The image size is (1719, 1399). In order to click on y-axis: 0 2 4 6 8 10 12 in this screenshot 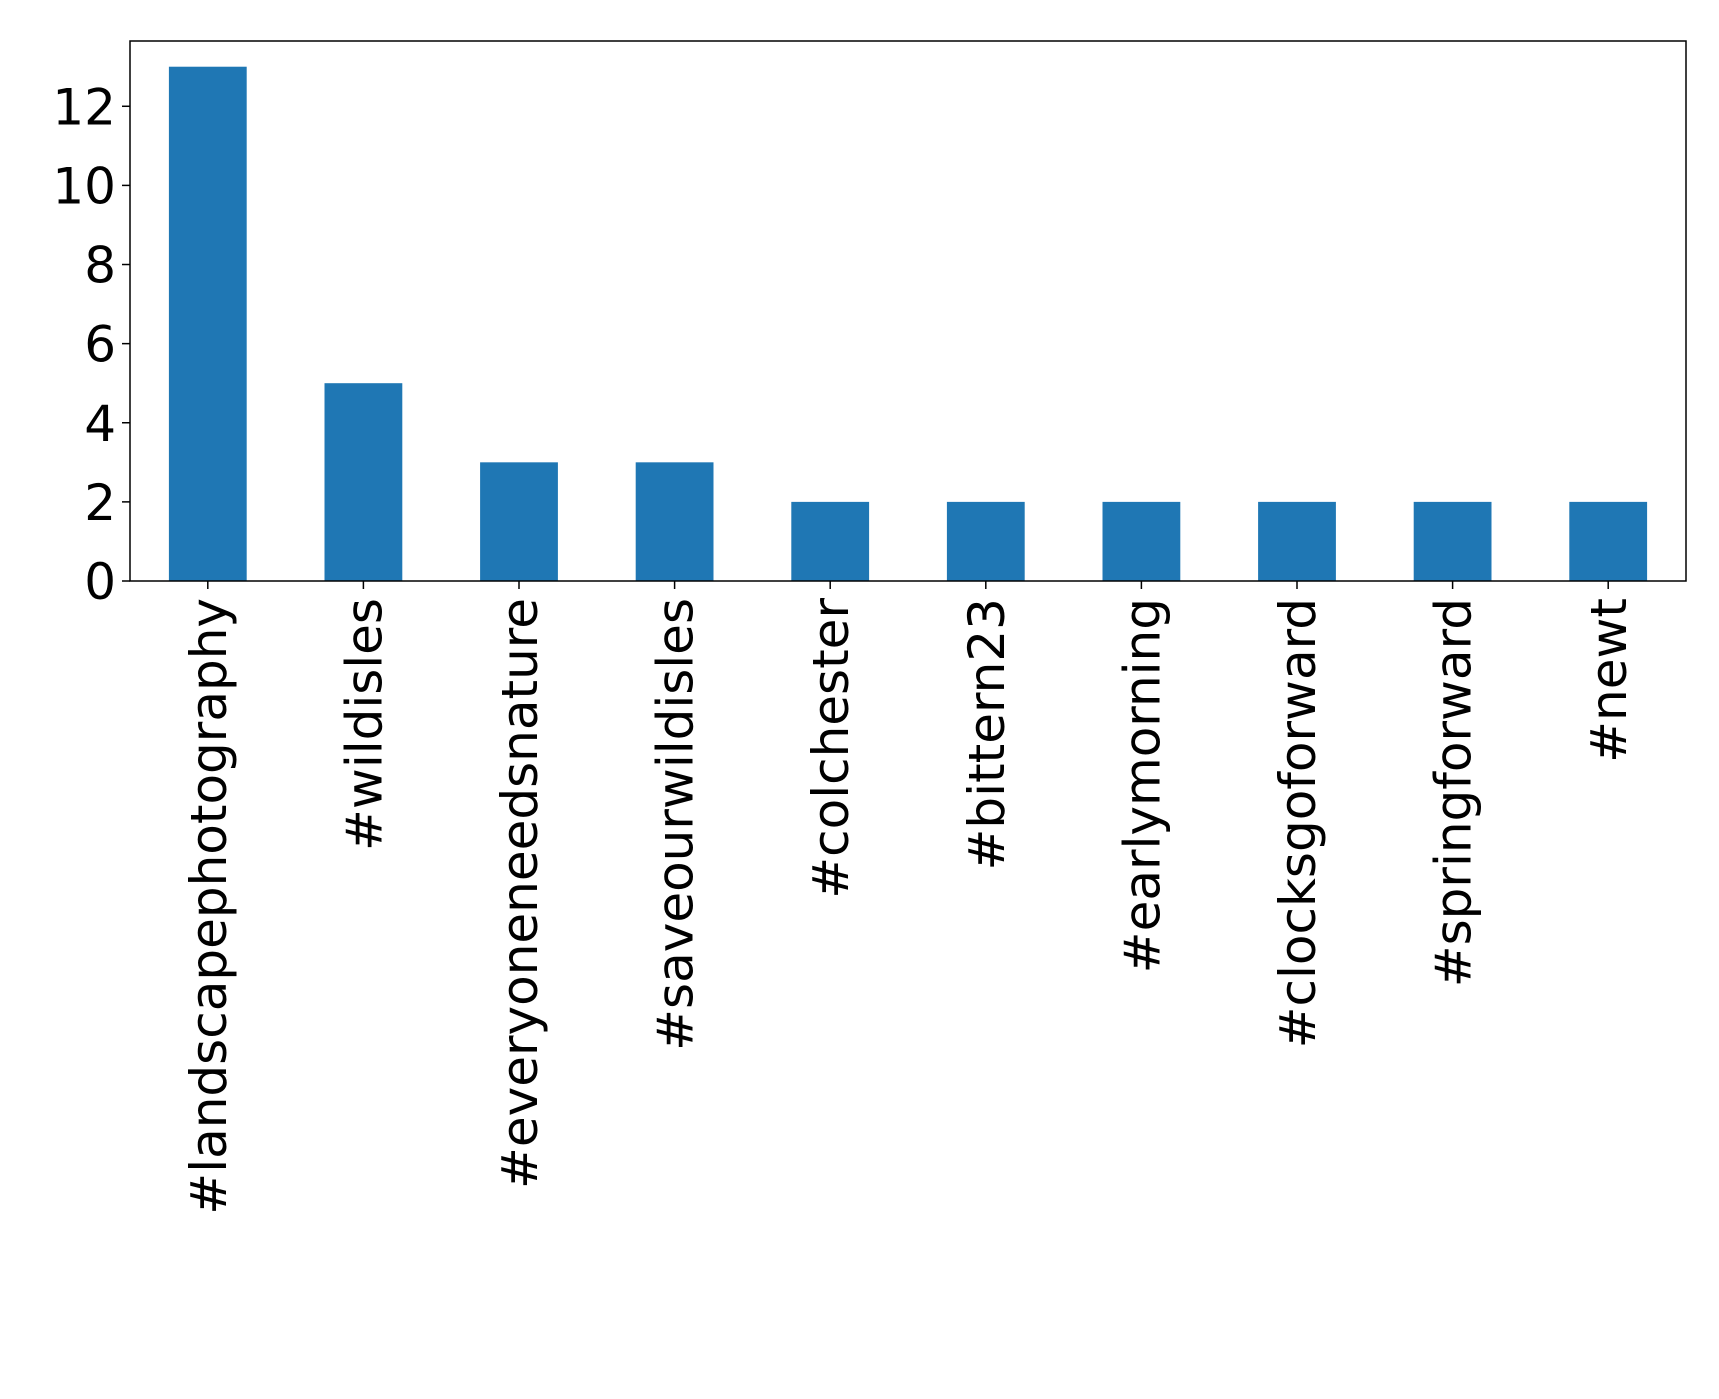, I will do `click(91, 344)`.